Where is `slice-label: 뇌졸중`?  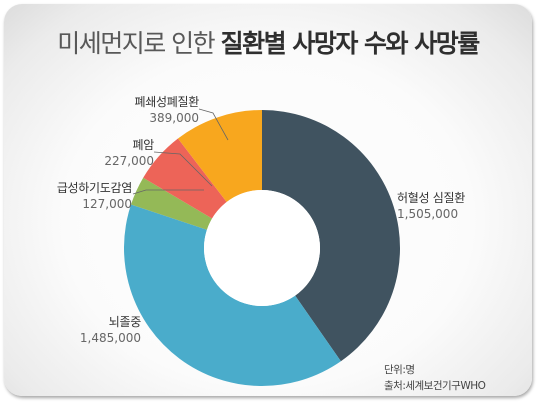 slice-label: 뇌졸중 is located at coordinates (125, 322).